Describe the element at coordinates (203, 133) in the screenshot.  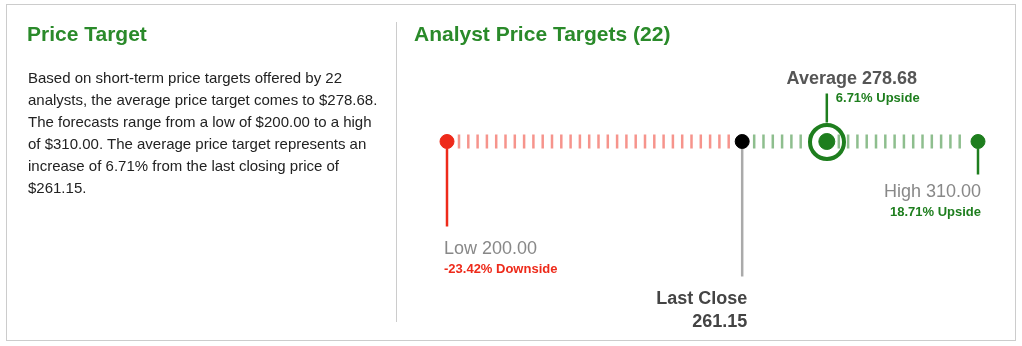
I see `text: Based on short-term price targets offered by 22 analysts, the average price target comes to $278.68. The forecasts range from a low of $200.00 to a high of $310.00. The average price target represents an increase of 6.71% from the last closing price of $261.15.` at that location.